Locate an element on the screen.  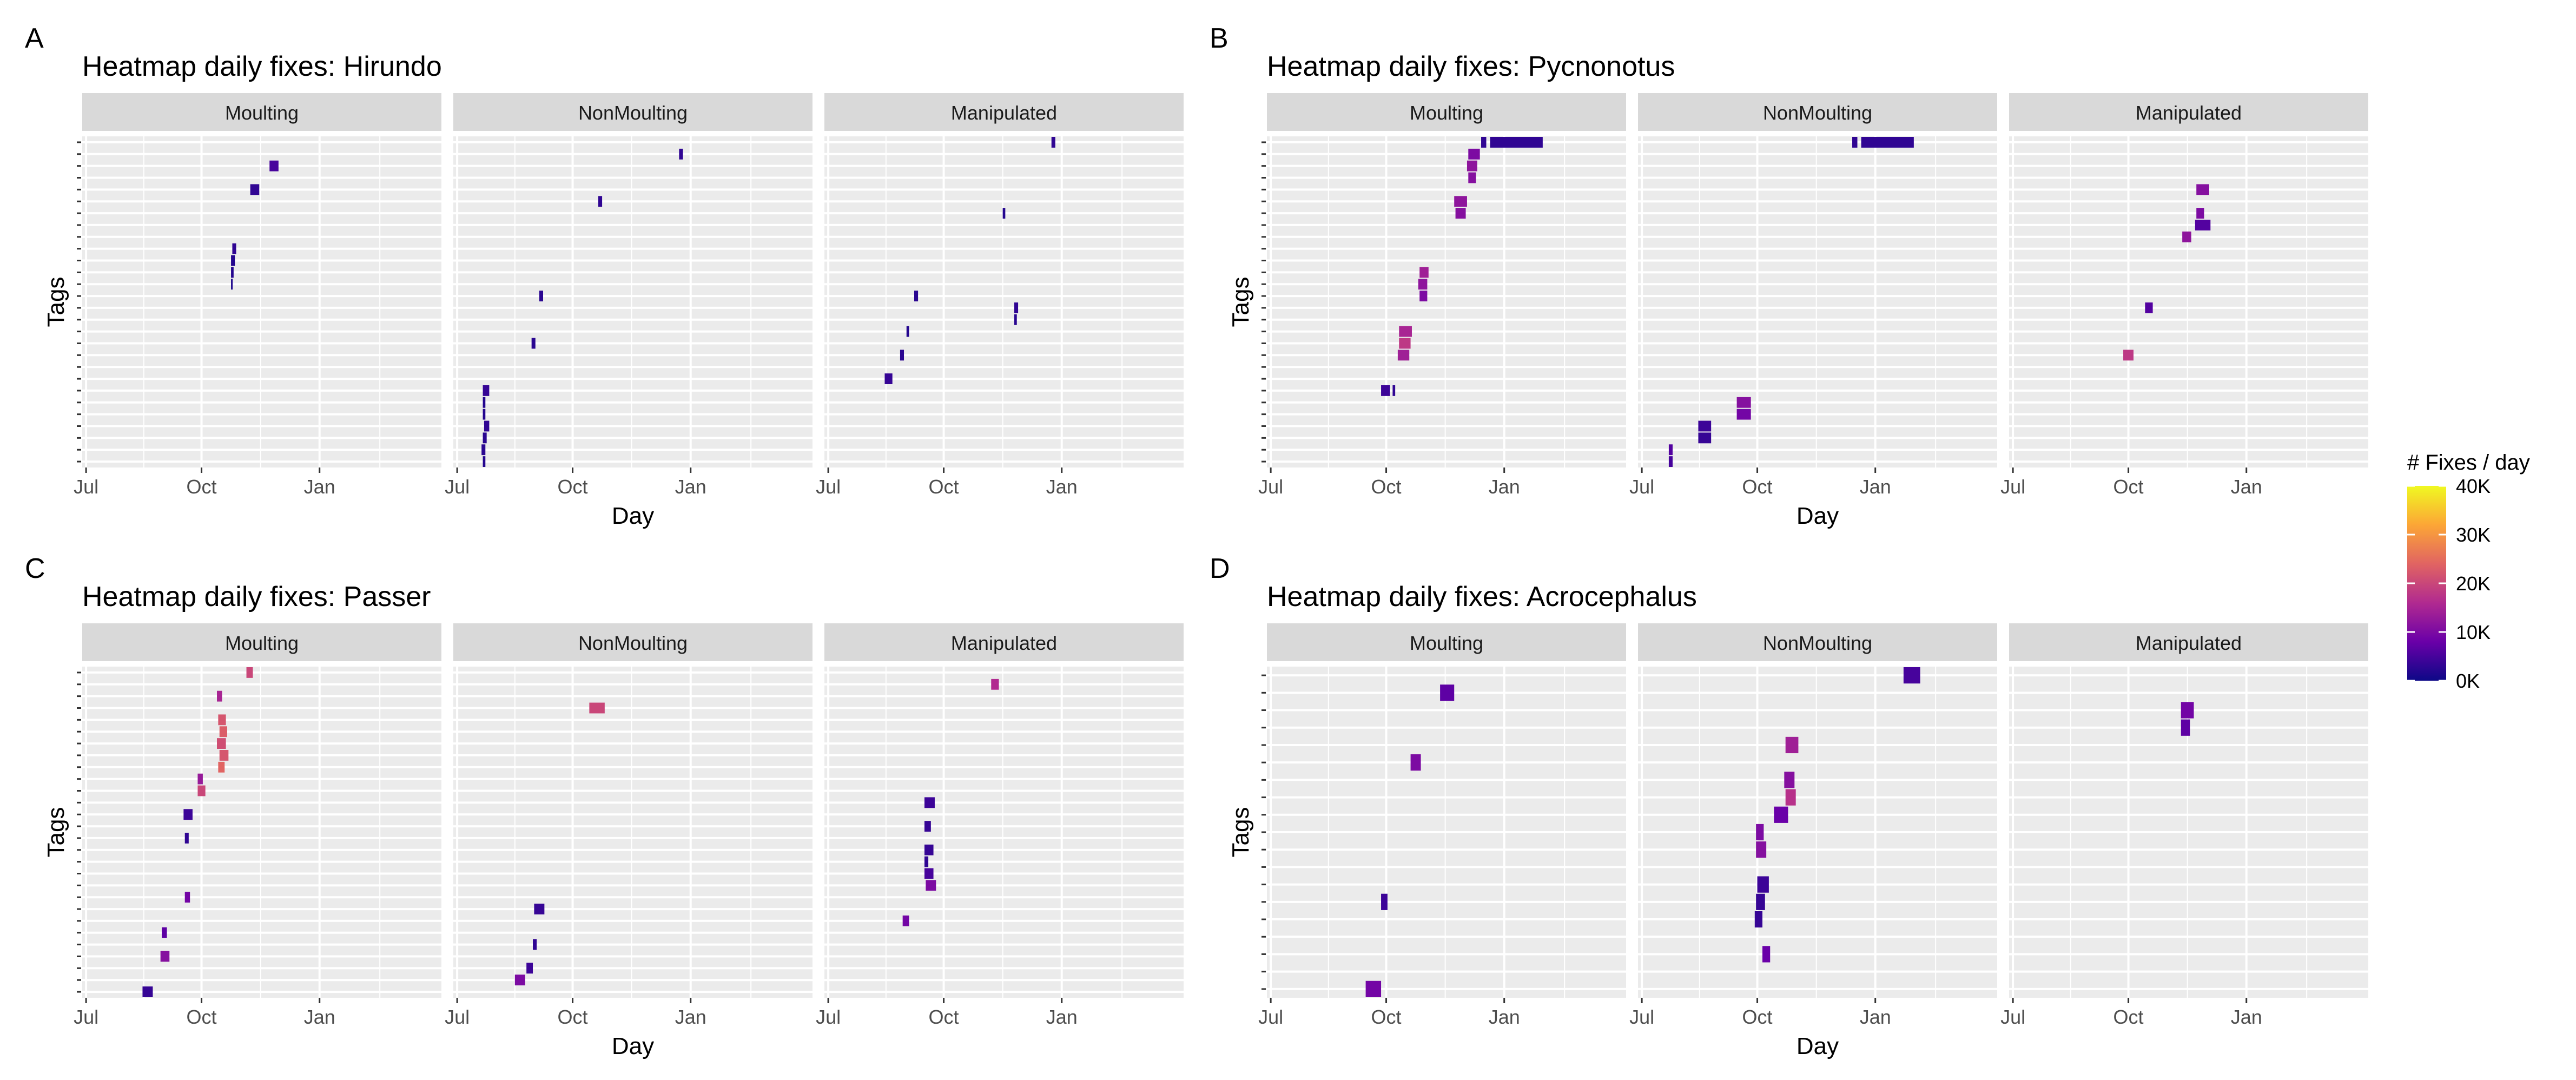
panel-letter: D is located at coordinates (1220, 568).